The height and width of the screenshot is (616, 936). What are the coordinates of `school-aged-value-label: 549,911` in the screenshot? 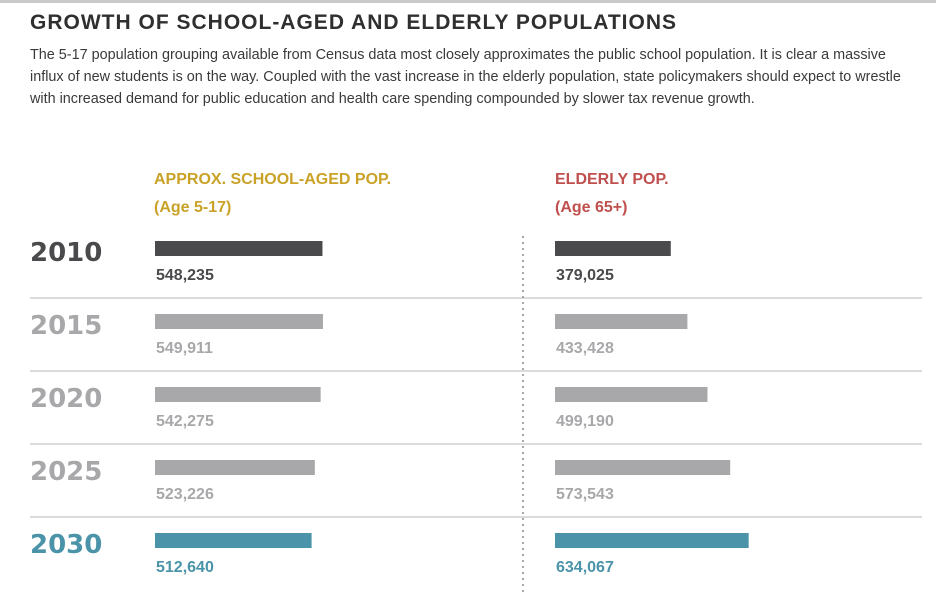 It's located at (184, 348).